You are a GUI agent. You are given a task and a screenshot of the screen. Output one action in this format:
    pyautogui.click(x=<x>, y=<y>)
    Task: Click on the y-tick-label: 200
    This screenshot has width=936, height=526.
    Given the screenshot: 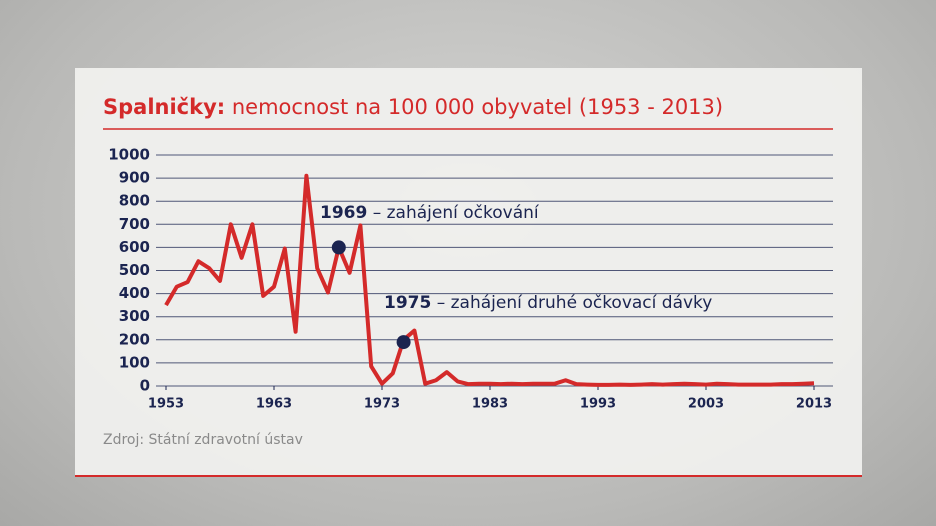 What is the action you would take?
    pyautogui.click(x=134, y=339)
    